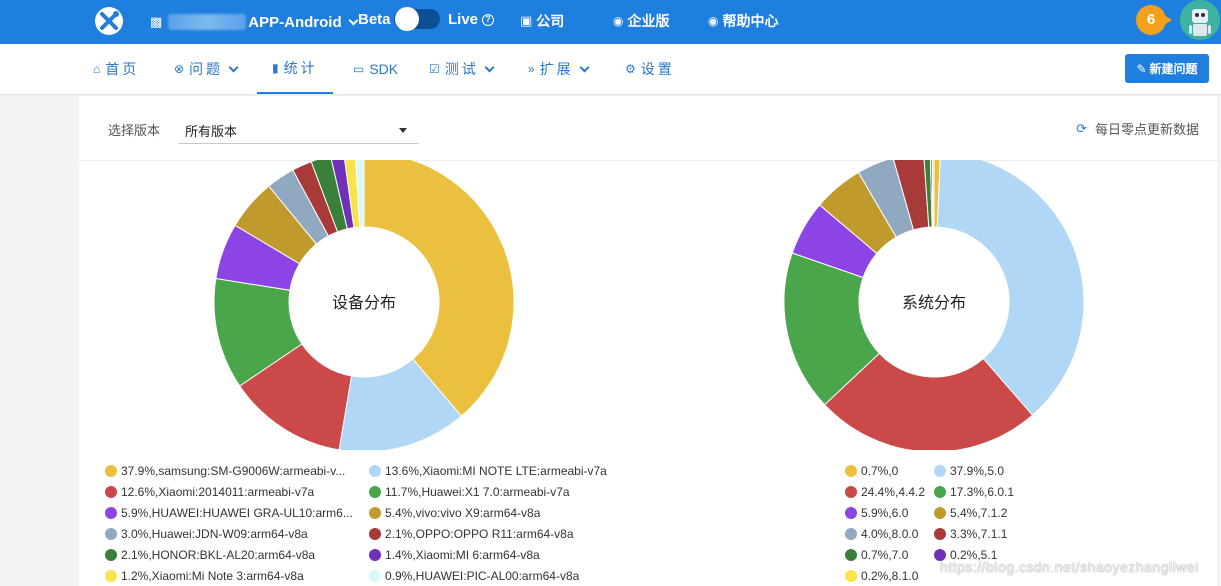 This screenshot has height=586, width=1221. What do you see at coordinates (134, 130) in the screenshot?
I see `version-label: 选择版本` at bounding box center [134, 130].